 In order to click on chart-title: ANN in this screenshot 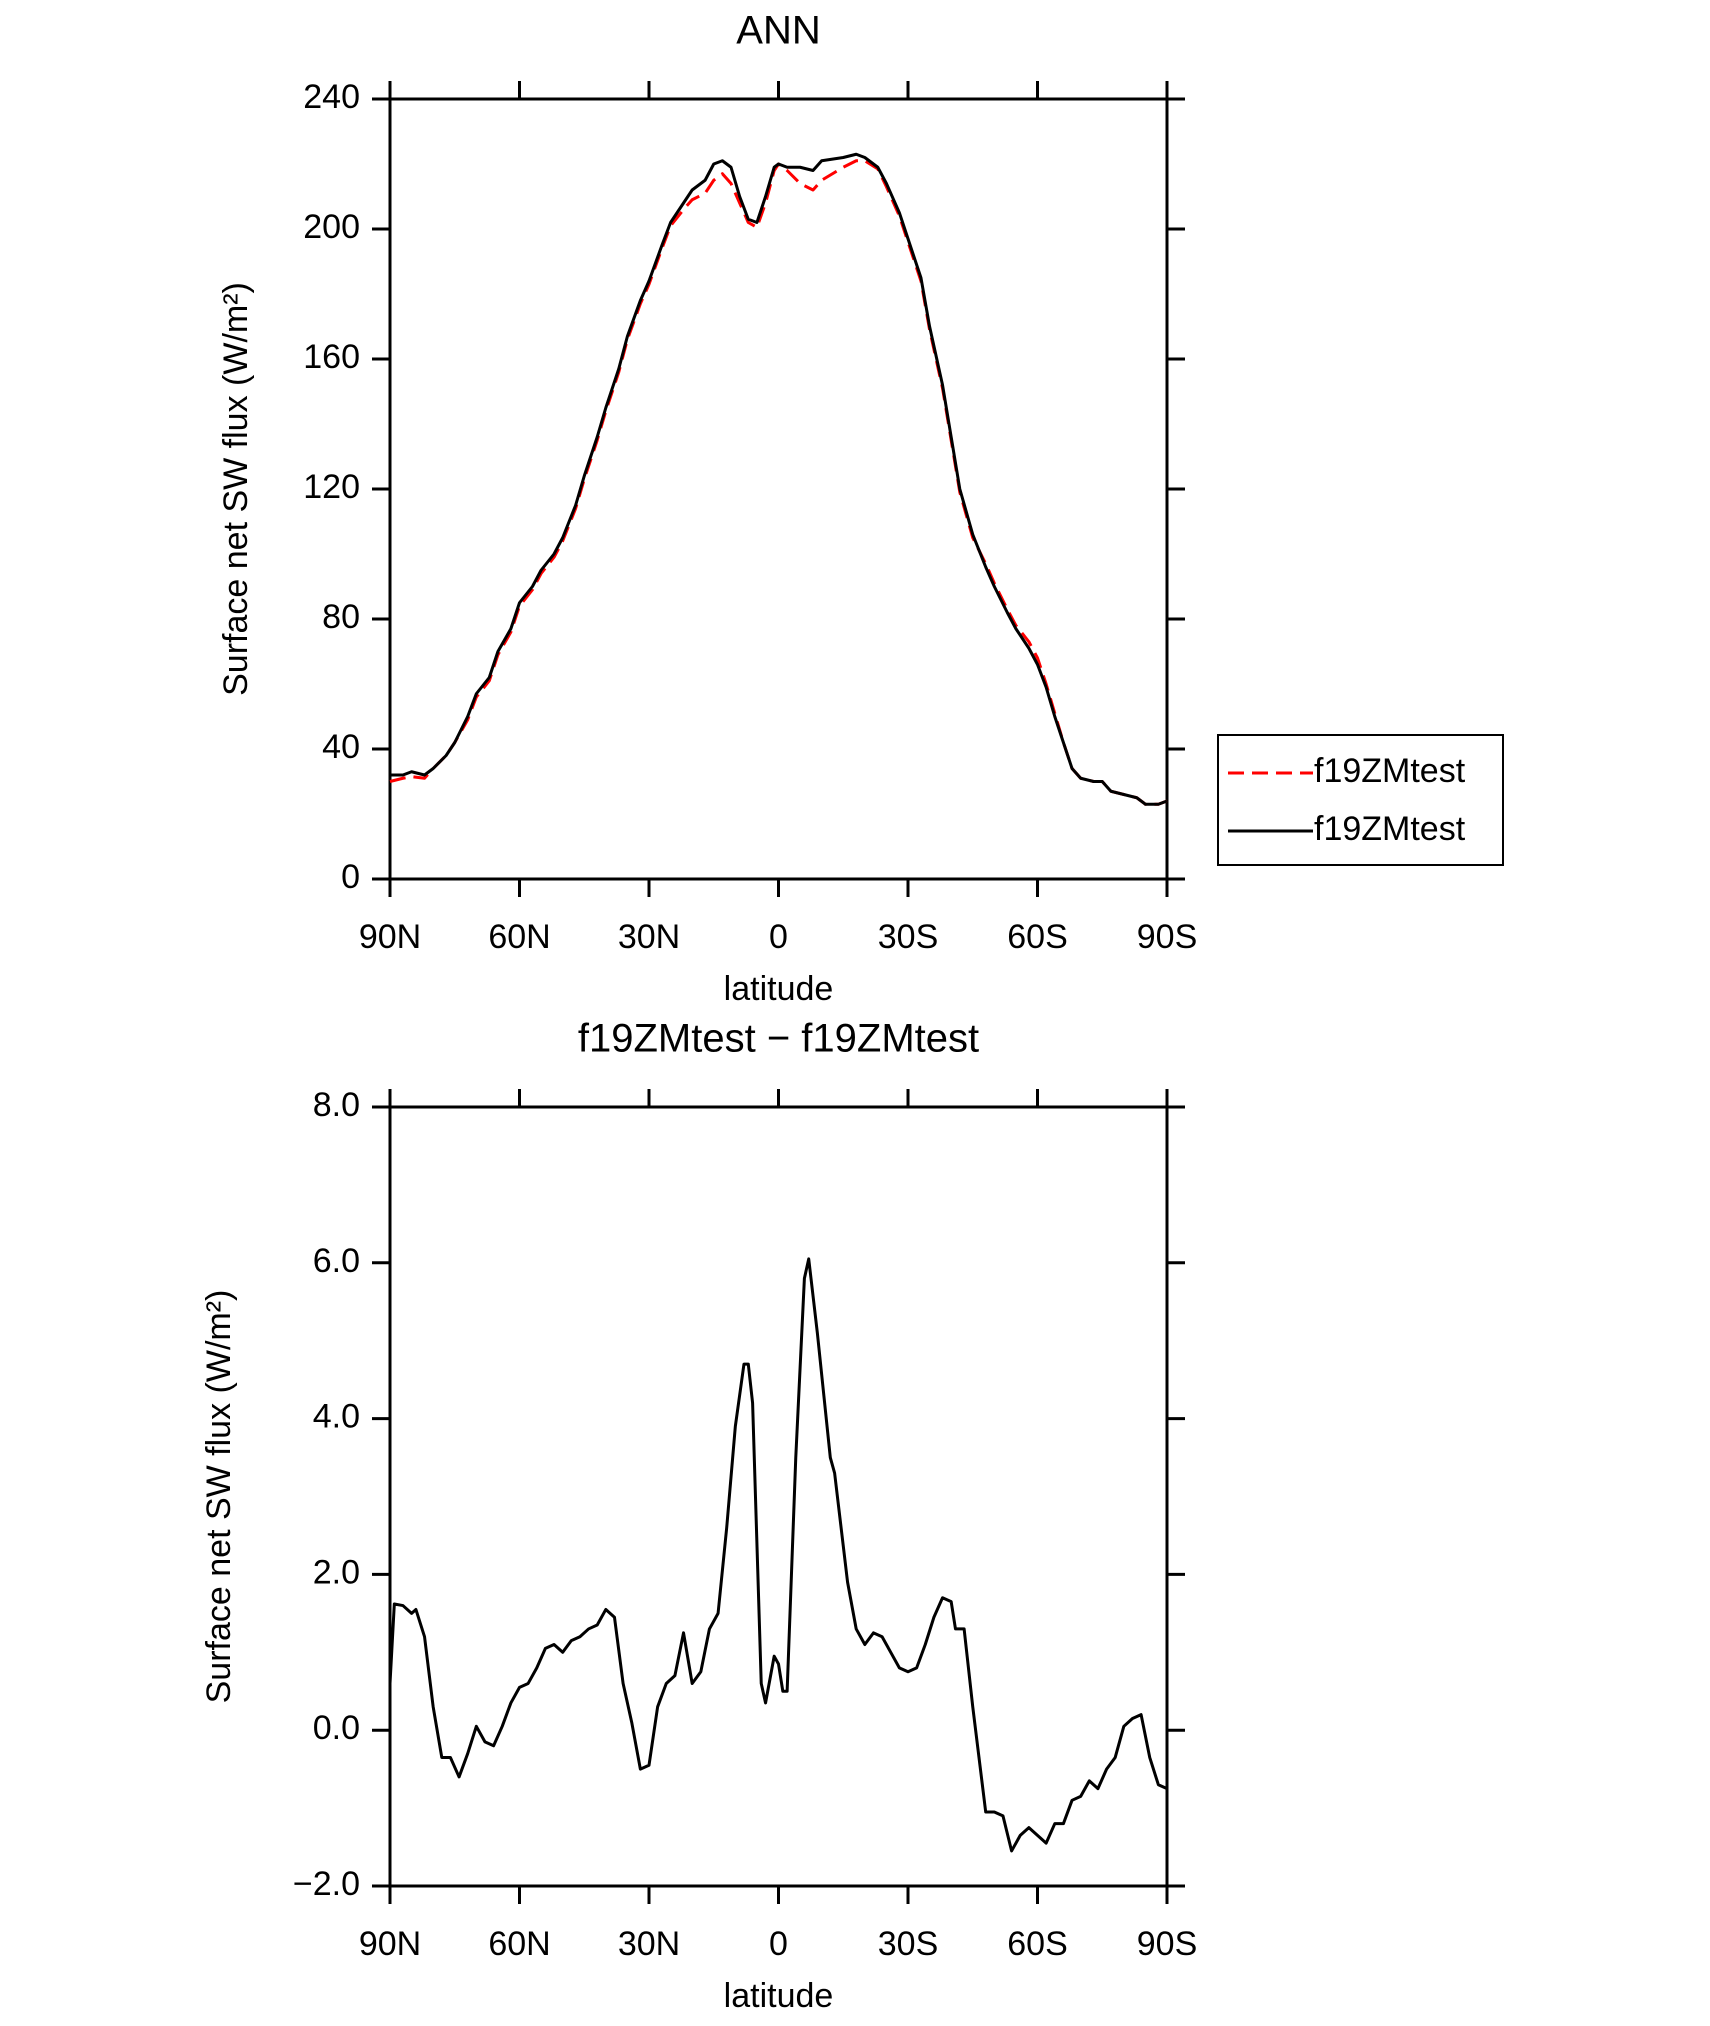, I will do `click(778, 31)`.